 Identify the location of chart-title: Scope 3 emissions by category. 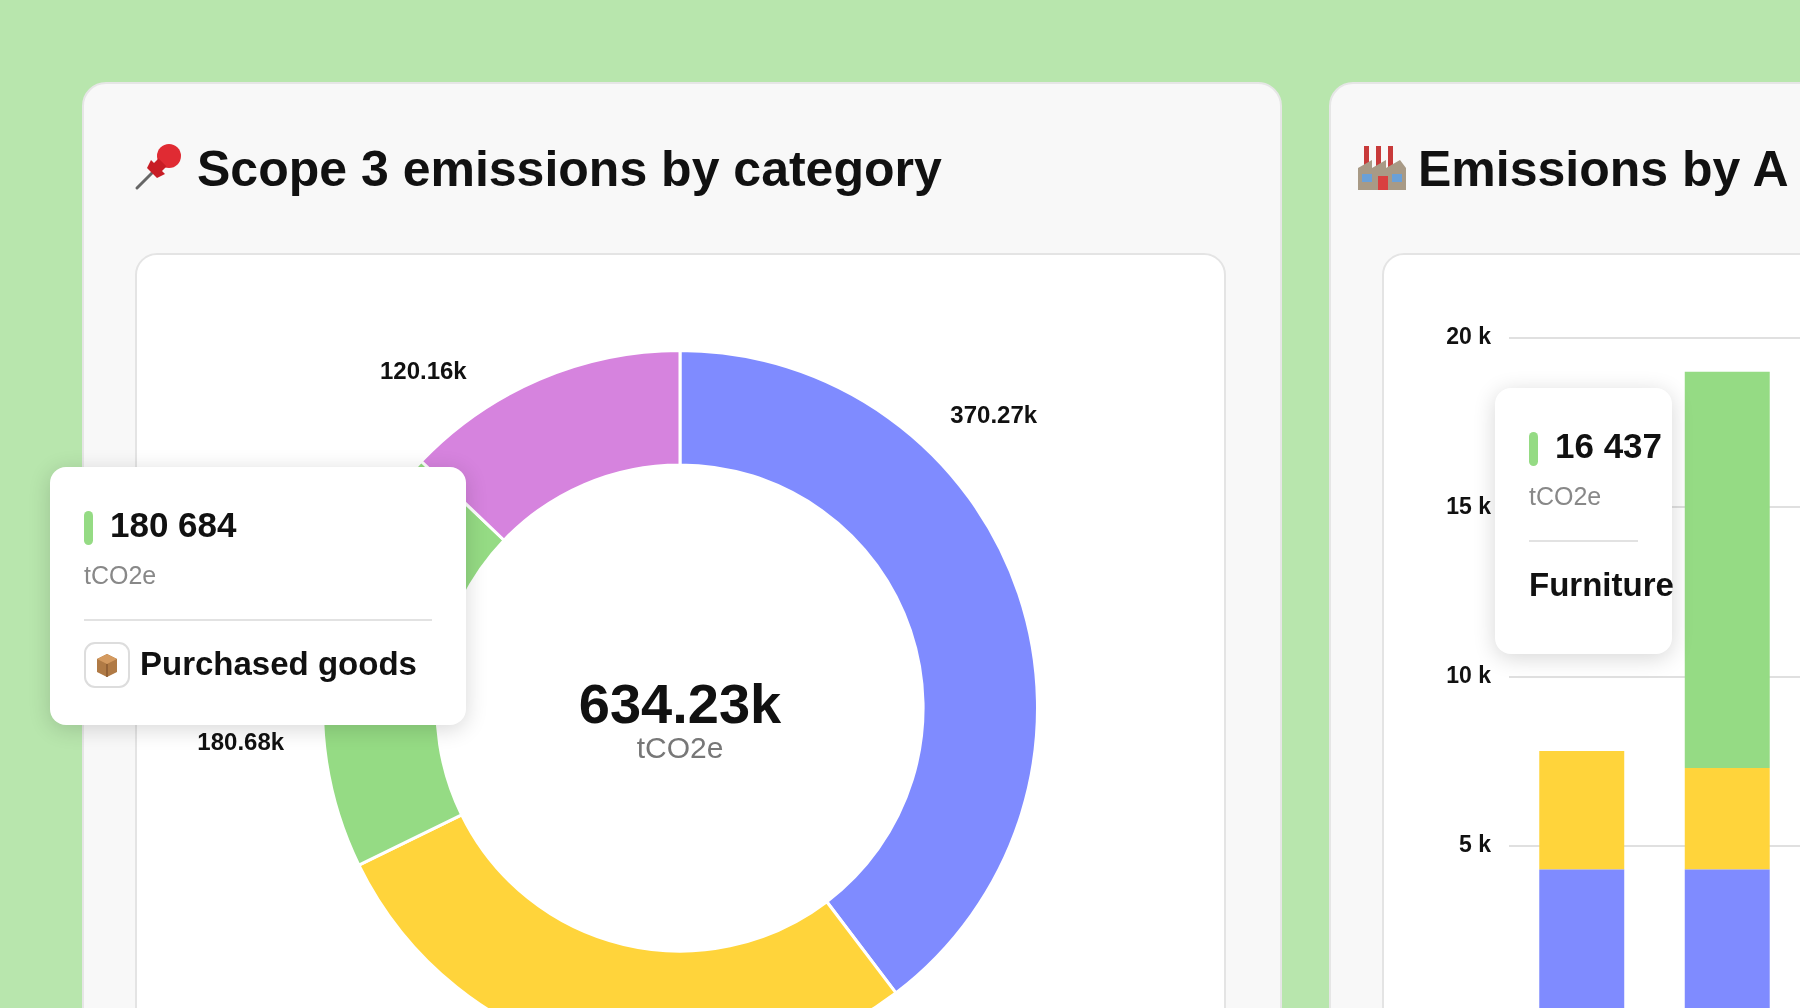
(569, 169).